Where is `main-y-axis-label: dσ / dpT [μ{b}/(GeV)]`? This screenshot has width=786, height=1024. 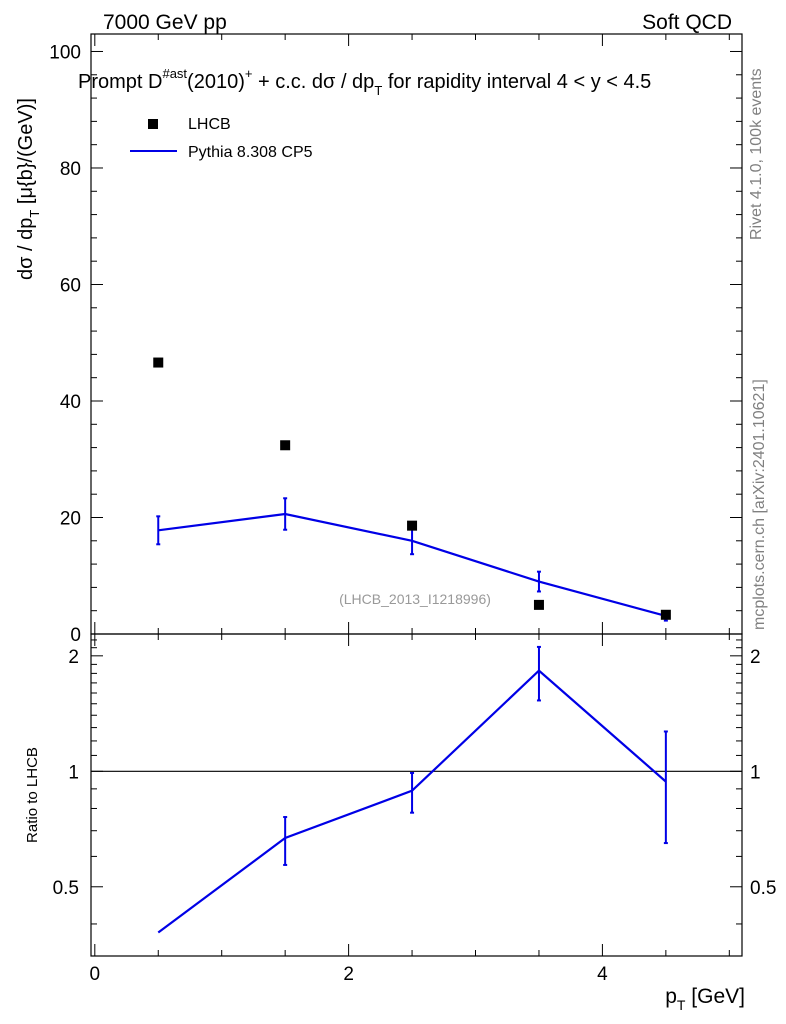
main-y-axis-label: dσ / dpT [μ{b}/(GeV)] is located at coordinates (28, 189).